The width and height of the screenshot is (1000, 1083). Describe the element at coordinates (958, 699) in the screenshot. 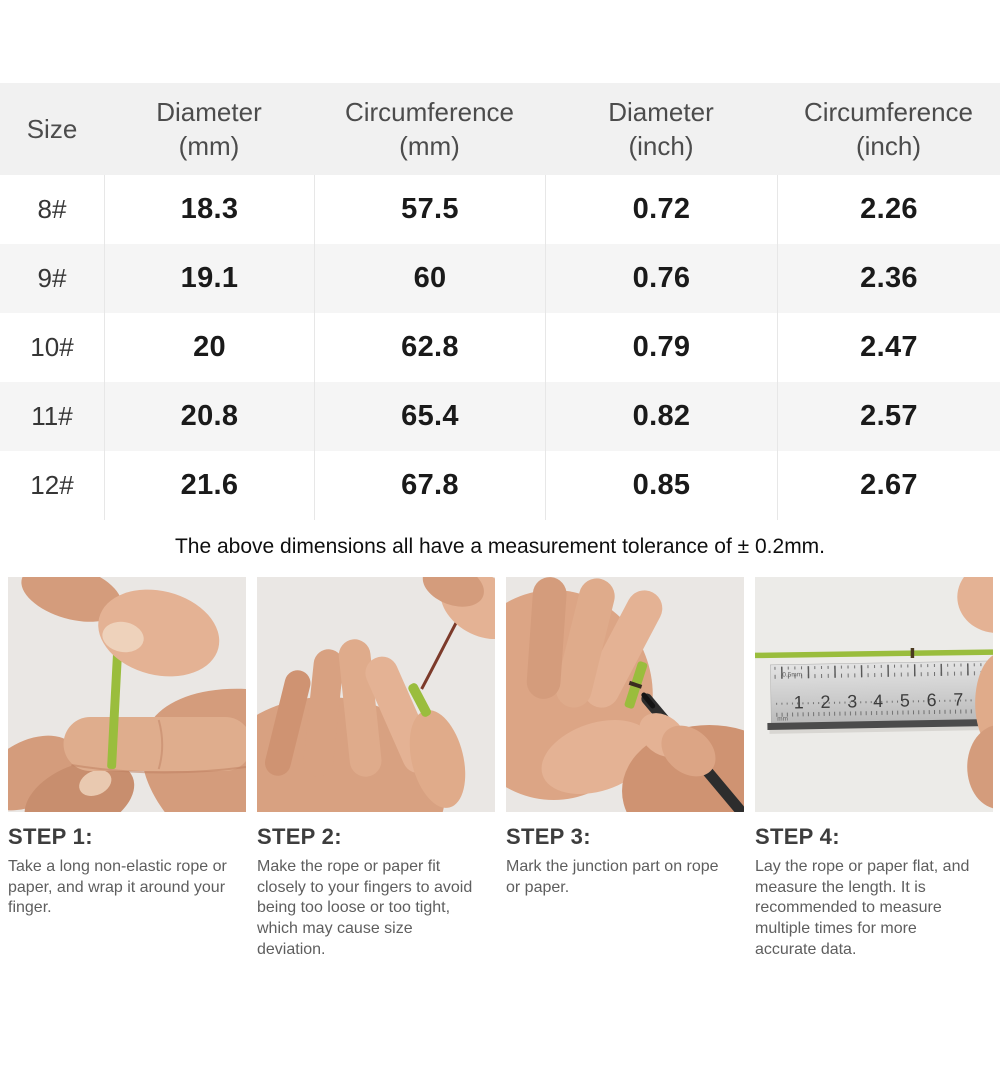

I see `ruler-number: 7` at that location.